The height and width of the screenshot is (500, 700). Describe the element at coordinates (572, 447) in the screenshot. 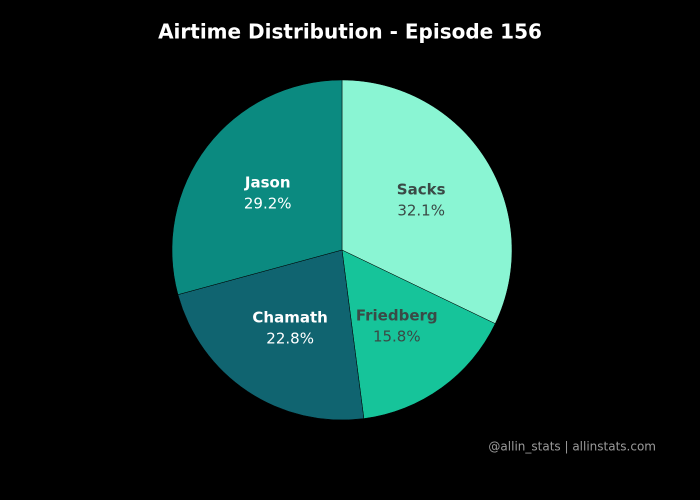

I see `footer: @allin_stats | allinstats.com` at that location.